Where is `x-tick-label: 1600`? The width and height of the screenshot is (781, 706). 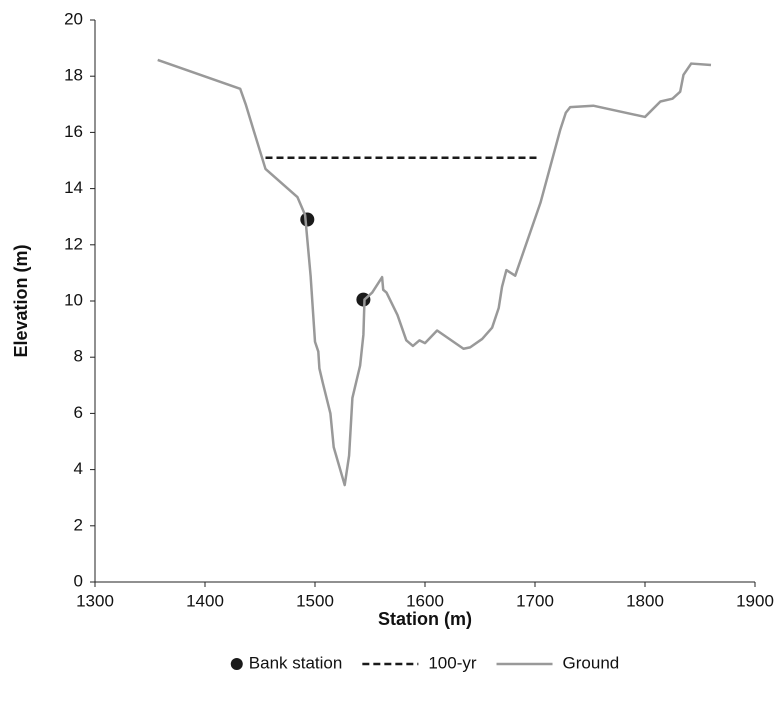 x-tick-label: 1600 is located at coordinates (425, 600).